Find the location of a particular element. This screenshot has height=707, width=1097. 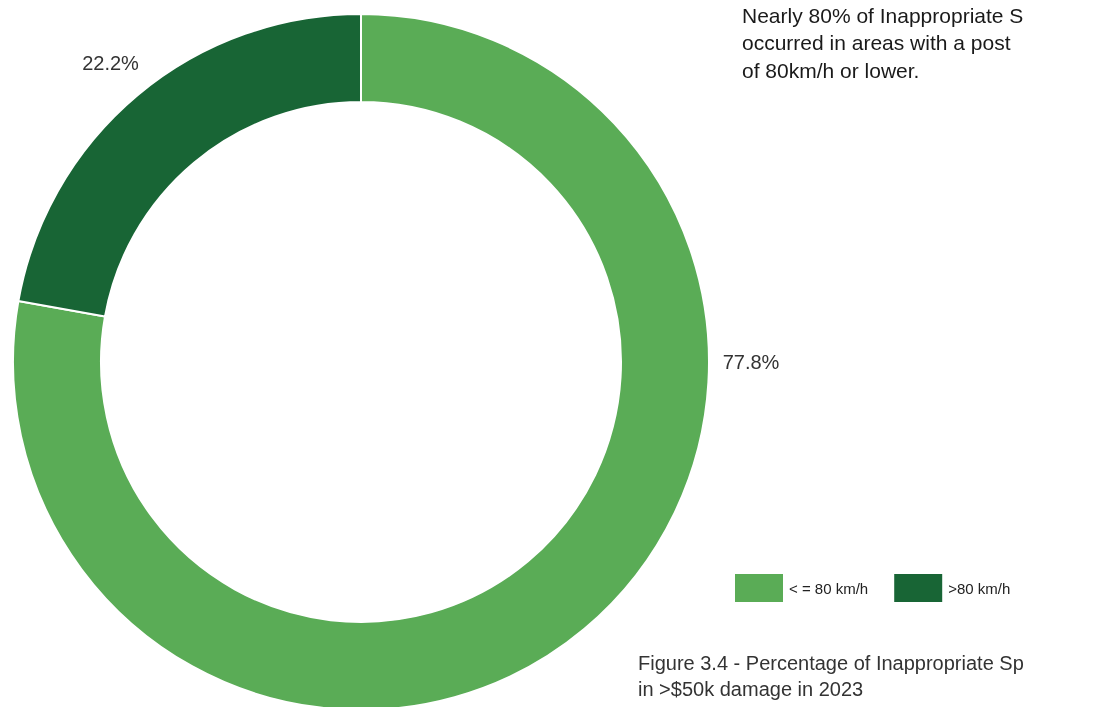

data-label: 22.2% is located at coordinates (111, 63).